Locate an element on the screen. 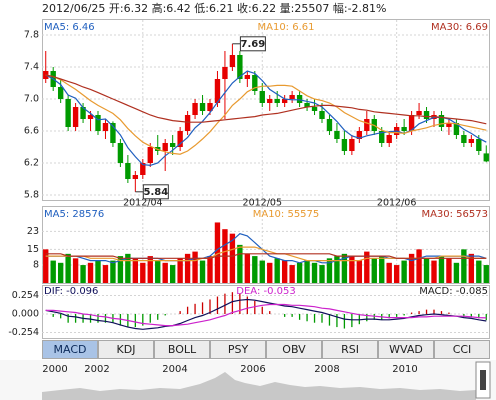 The width and height of the screenshot is (496, 400). y-tick-label: 6.6 is located at coordinates (31, 131).